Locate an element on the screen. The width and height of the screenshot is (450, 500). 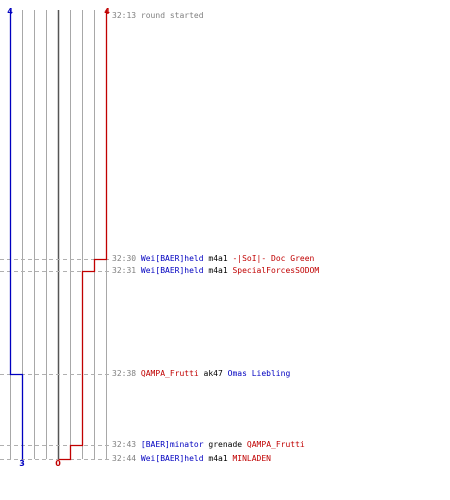
event-time: 32:38 is located at coordinates (124, 373).